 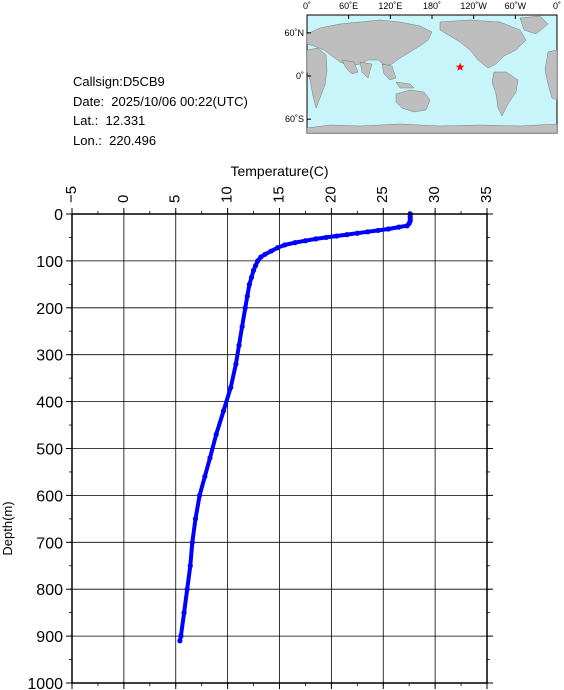 What do you see at coordinates (49, 590) in the screenshot?
I see `y-tick-label: 800` at bounding box center [49, 590].